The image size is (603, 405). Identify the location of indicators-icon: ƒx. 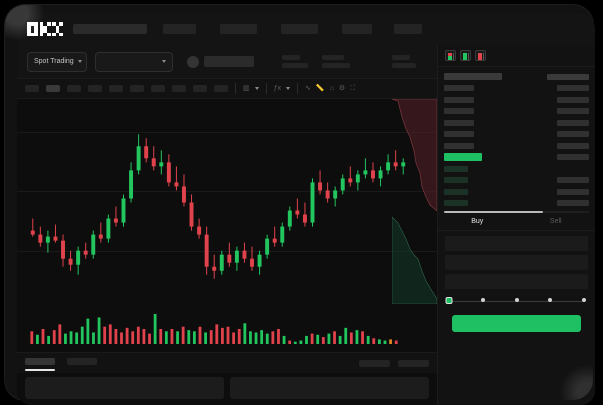
(277, 88).